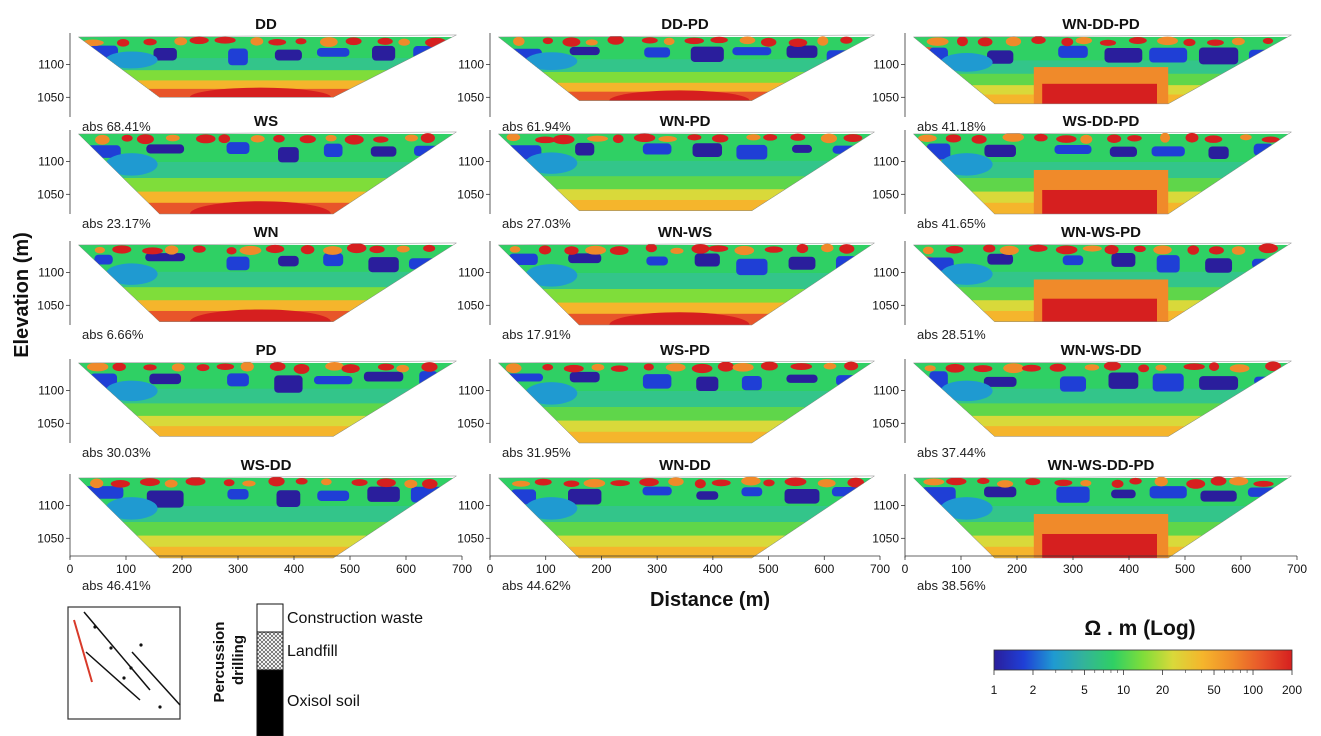 This screenshot has width=1321, height=736. I want to click on oxisol-soil-label: Oxisol soil, so click(323, 701).